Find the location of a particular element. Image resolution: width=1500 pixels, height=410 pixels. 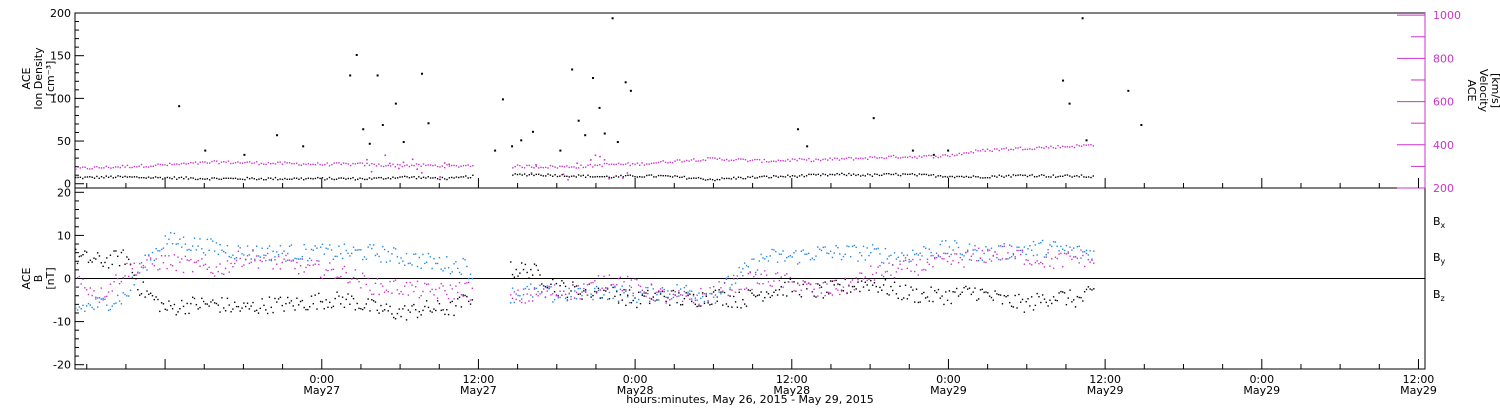

x-tick-label-date: May27 is located at coordinates (478, 390).